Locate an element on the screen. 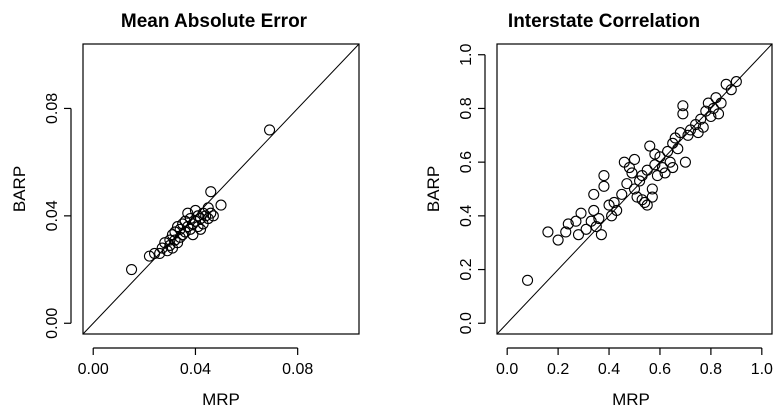  y-tick-label: 0.0 is located at coordinates (466, 323).